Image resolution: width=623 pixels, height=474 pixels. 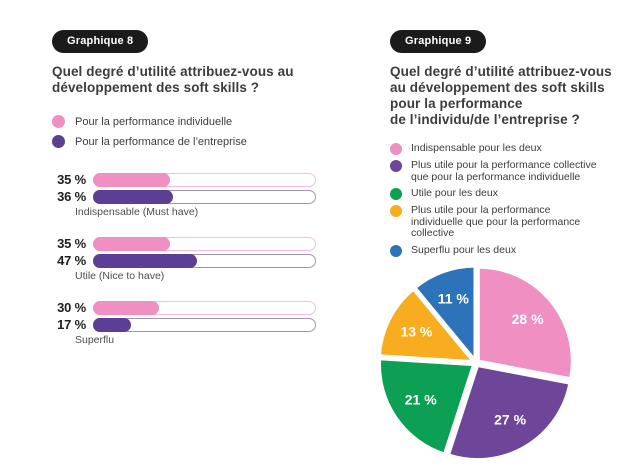 What do you see at coordinates (156, 87) in the screenshot?
I see `title-line: développement des soft skills ?` at bounding box center [156, 87].